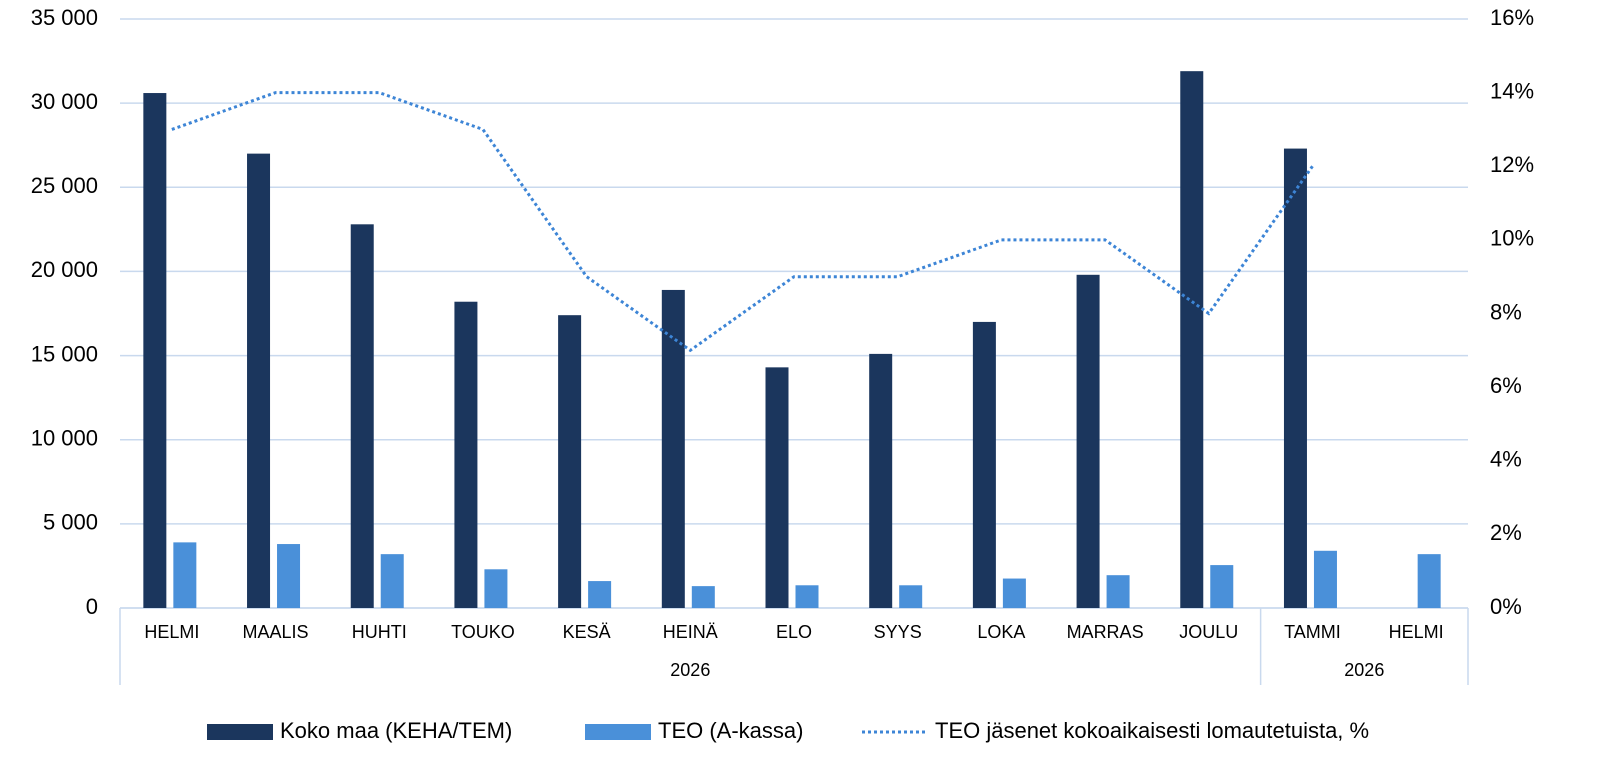  Describe the element at coordinates (1512, 164) in the screenshot. I see `y2-tick-label: 12%` at that location.